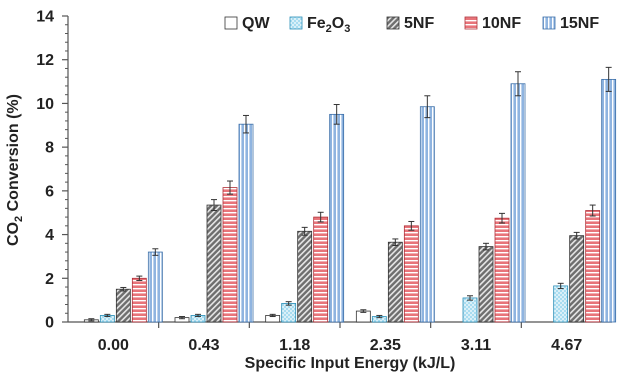 This screenshot has width=621, height=375. Describe the element at coordinates (347, 29) in the screenshot. I see `legend-label-subscript: 3` at that location.